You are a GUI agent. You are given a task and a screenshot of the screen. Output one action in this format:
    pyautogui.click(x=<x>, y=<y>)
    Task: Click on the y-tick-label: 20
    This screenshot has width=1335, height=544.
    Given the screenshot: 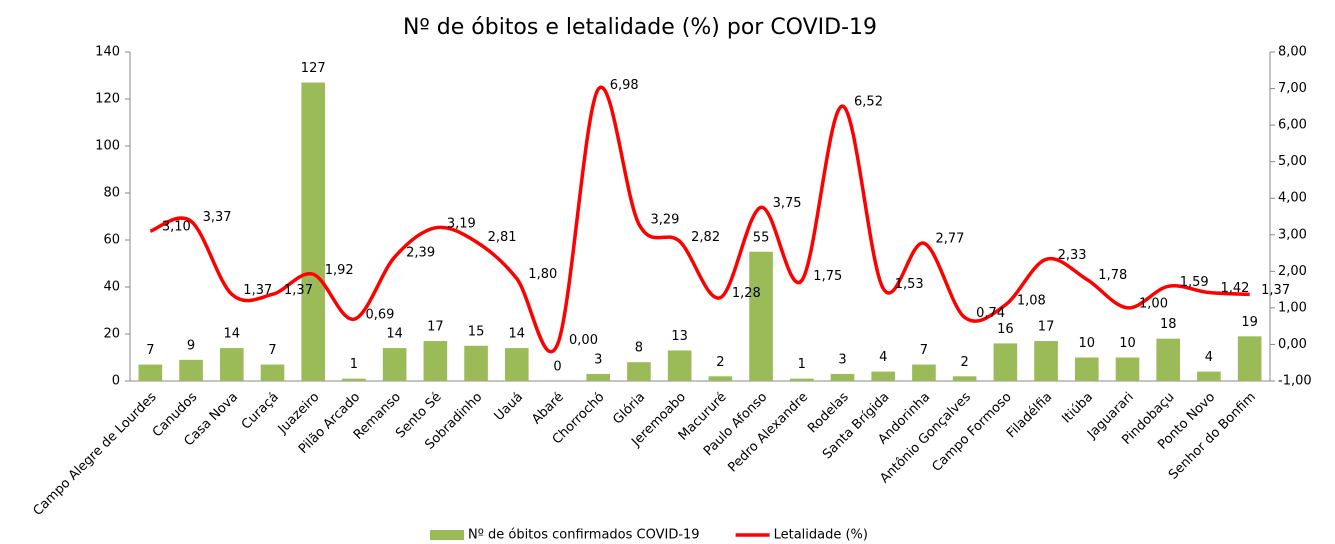 What is the action you would take?
    pyautogui.click(x=111, y=334)
    